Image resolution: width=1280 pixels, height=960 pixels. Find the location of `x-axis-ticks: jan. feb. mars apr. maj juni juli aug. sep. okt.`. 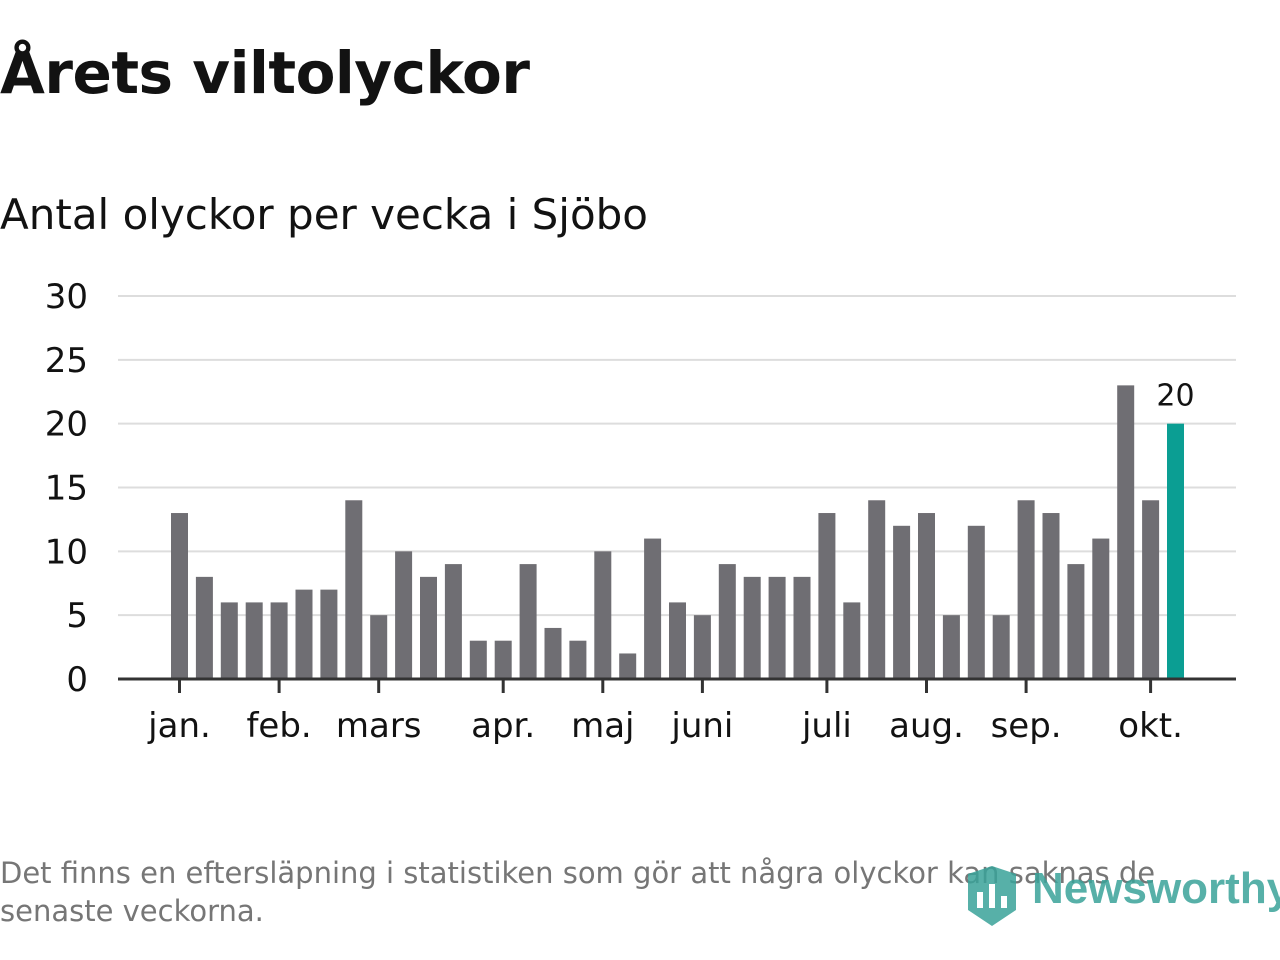

x-axis-ticks: jan. feb. mars apr. maj juni juli aug. sep. okt. is located at coordinates (665, 712).